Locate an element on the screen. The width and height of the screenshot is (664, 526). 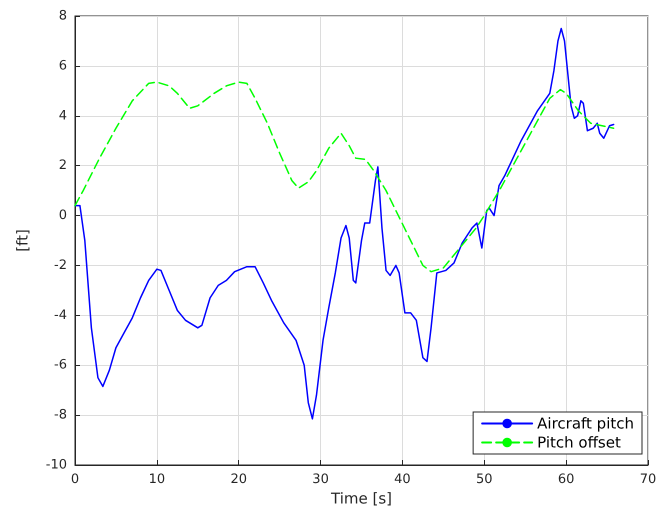
x-tick-label: 0 is located at coordinates (75, 479).